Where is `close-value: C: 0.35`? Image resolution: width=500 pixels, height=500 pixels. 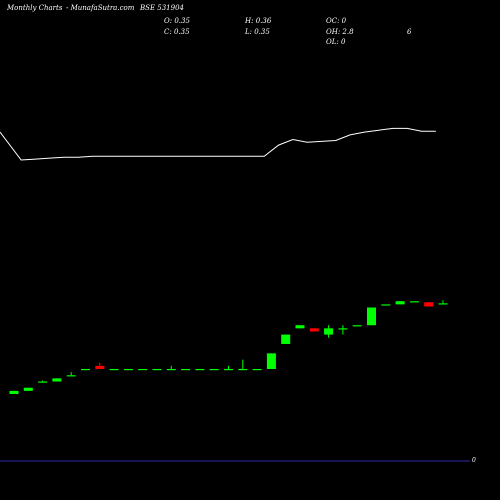
close-value: C: 0.35 is located at coordinates (177, 32).